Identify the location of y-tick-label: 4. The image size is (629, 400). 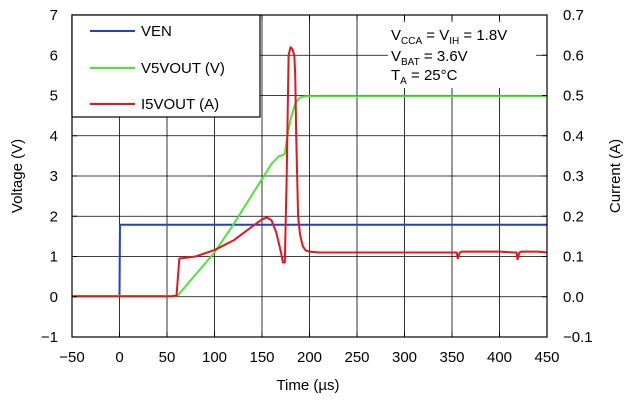
(54, 136).